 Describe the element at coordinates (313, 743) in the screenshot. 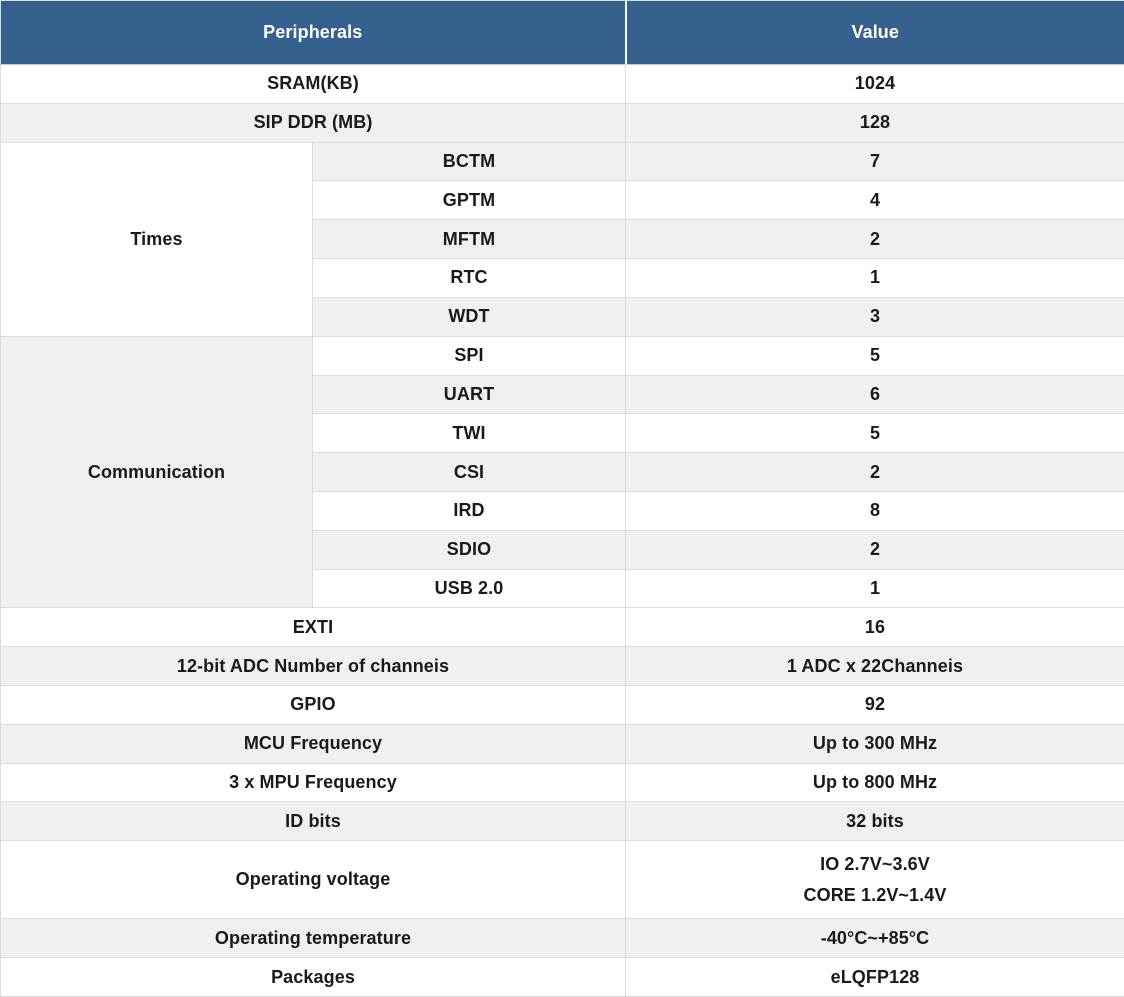

I see `row-label-cell: MCU Frequency` at that location.